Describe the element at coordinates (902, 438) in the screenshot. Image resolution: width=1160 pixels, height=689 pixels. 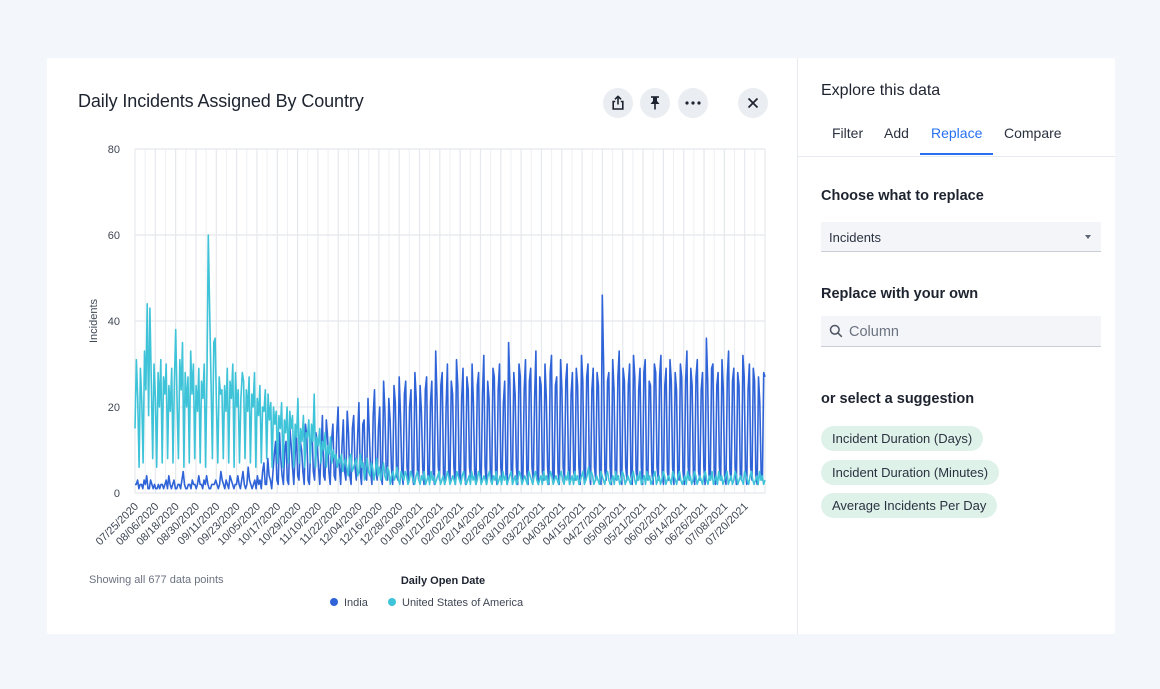
I see `suggestion-chip-days: Incident Duration (Days)` at that location.